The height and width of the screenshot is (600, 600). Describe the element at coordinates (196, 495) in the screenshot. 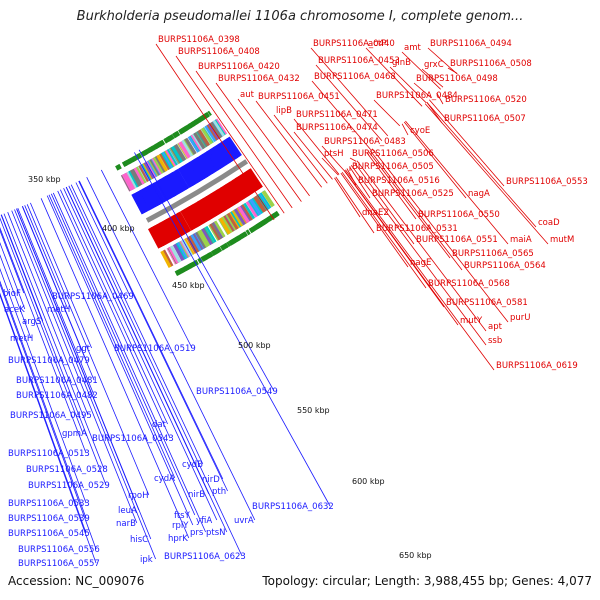

I see `reverse-gene-label: nirB` at that location.